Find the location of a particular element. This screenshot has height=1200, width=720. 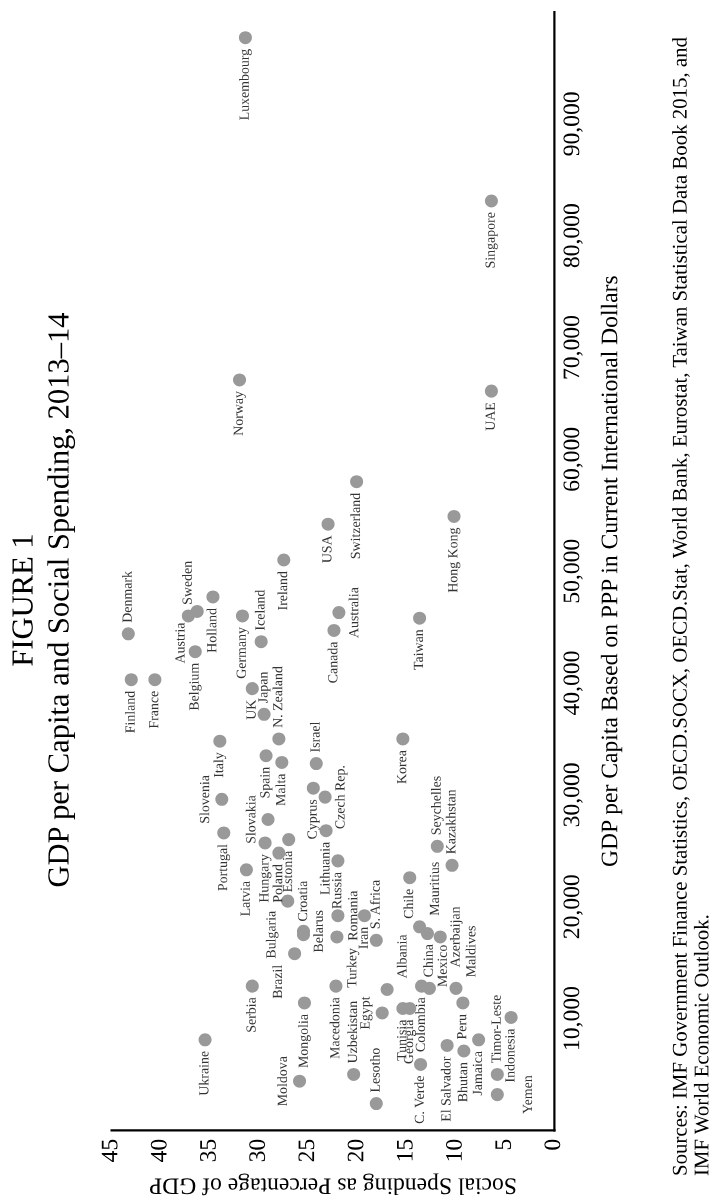

x-tick-label: 45 is located at coordinates (109, 1150).